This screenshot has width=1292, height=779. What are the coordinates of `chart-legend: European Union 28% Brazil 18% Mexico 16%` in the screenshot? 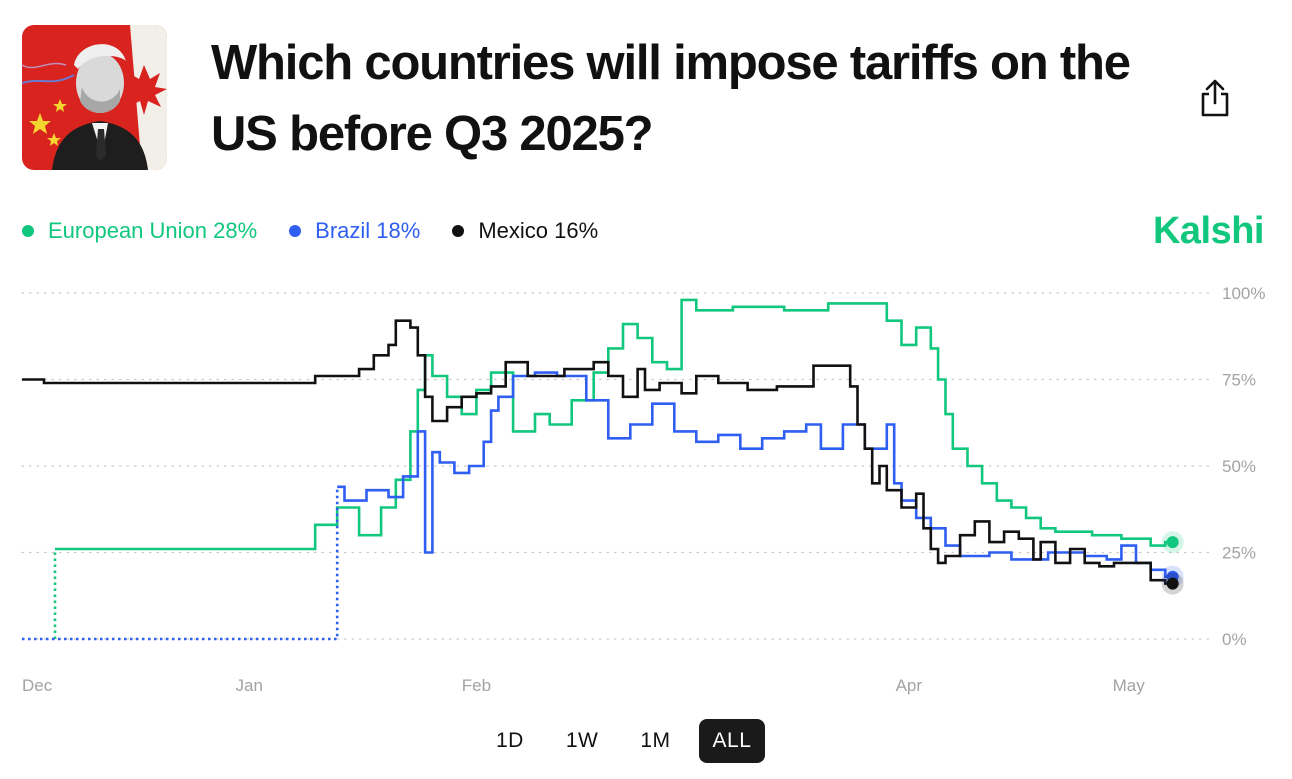 It's located at (310, 231).